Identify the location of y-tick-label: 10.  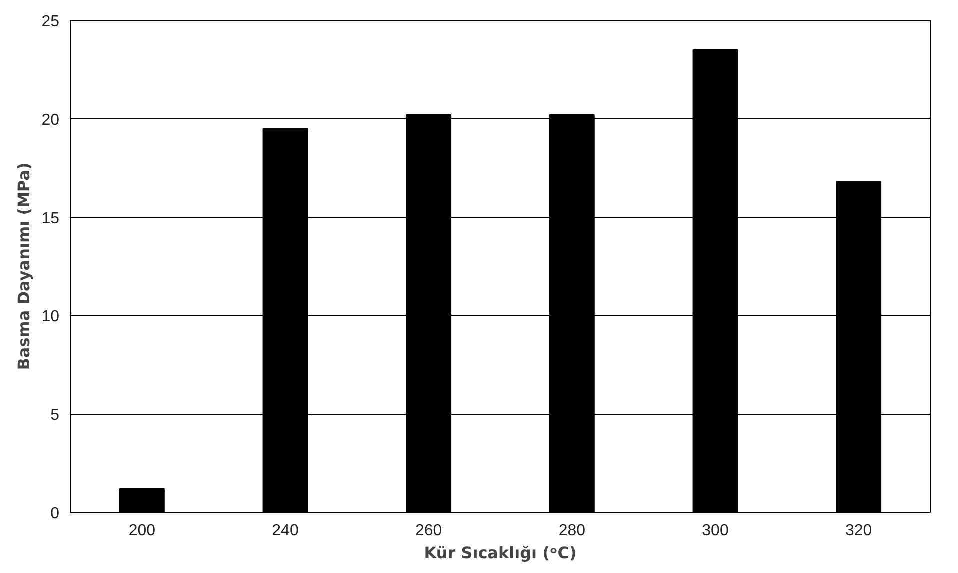
(51, 317).